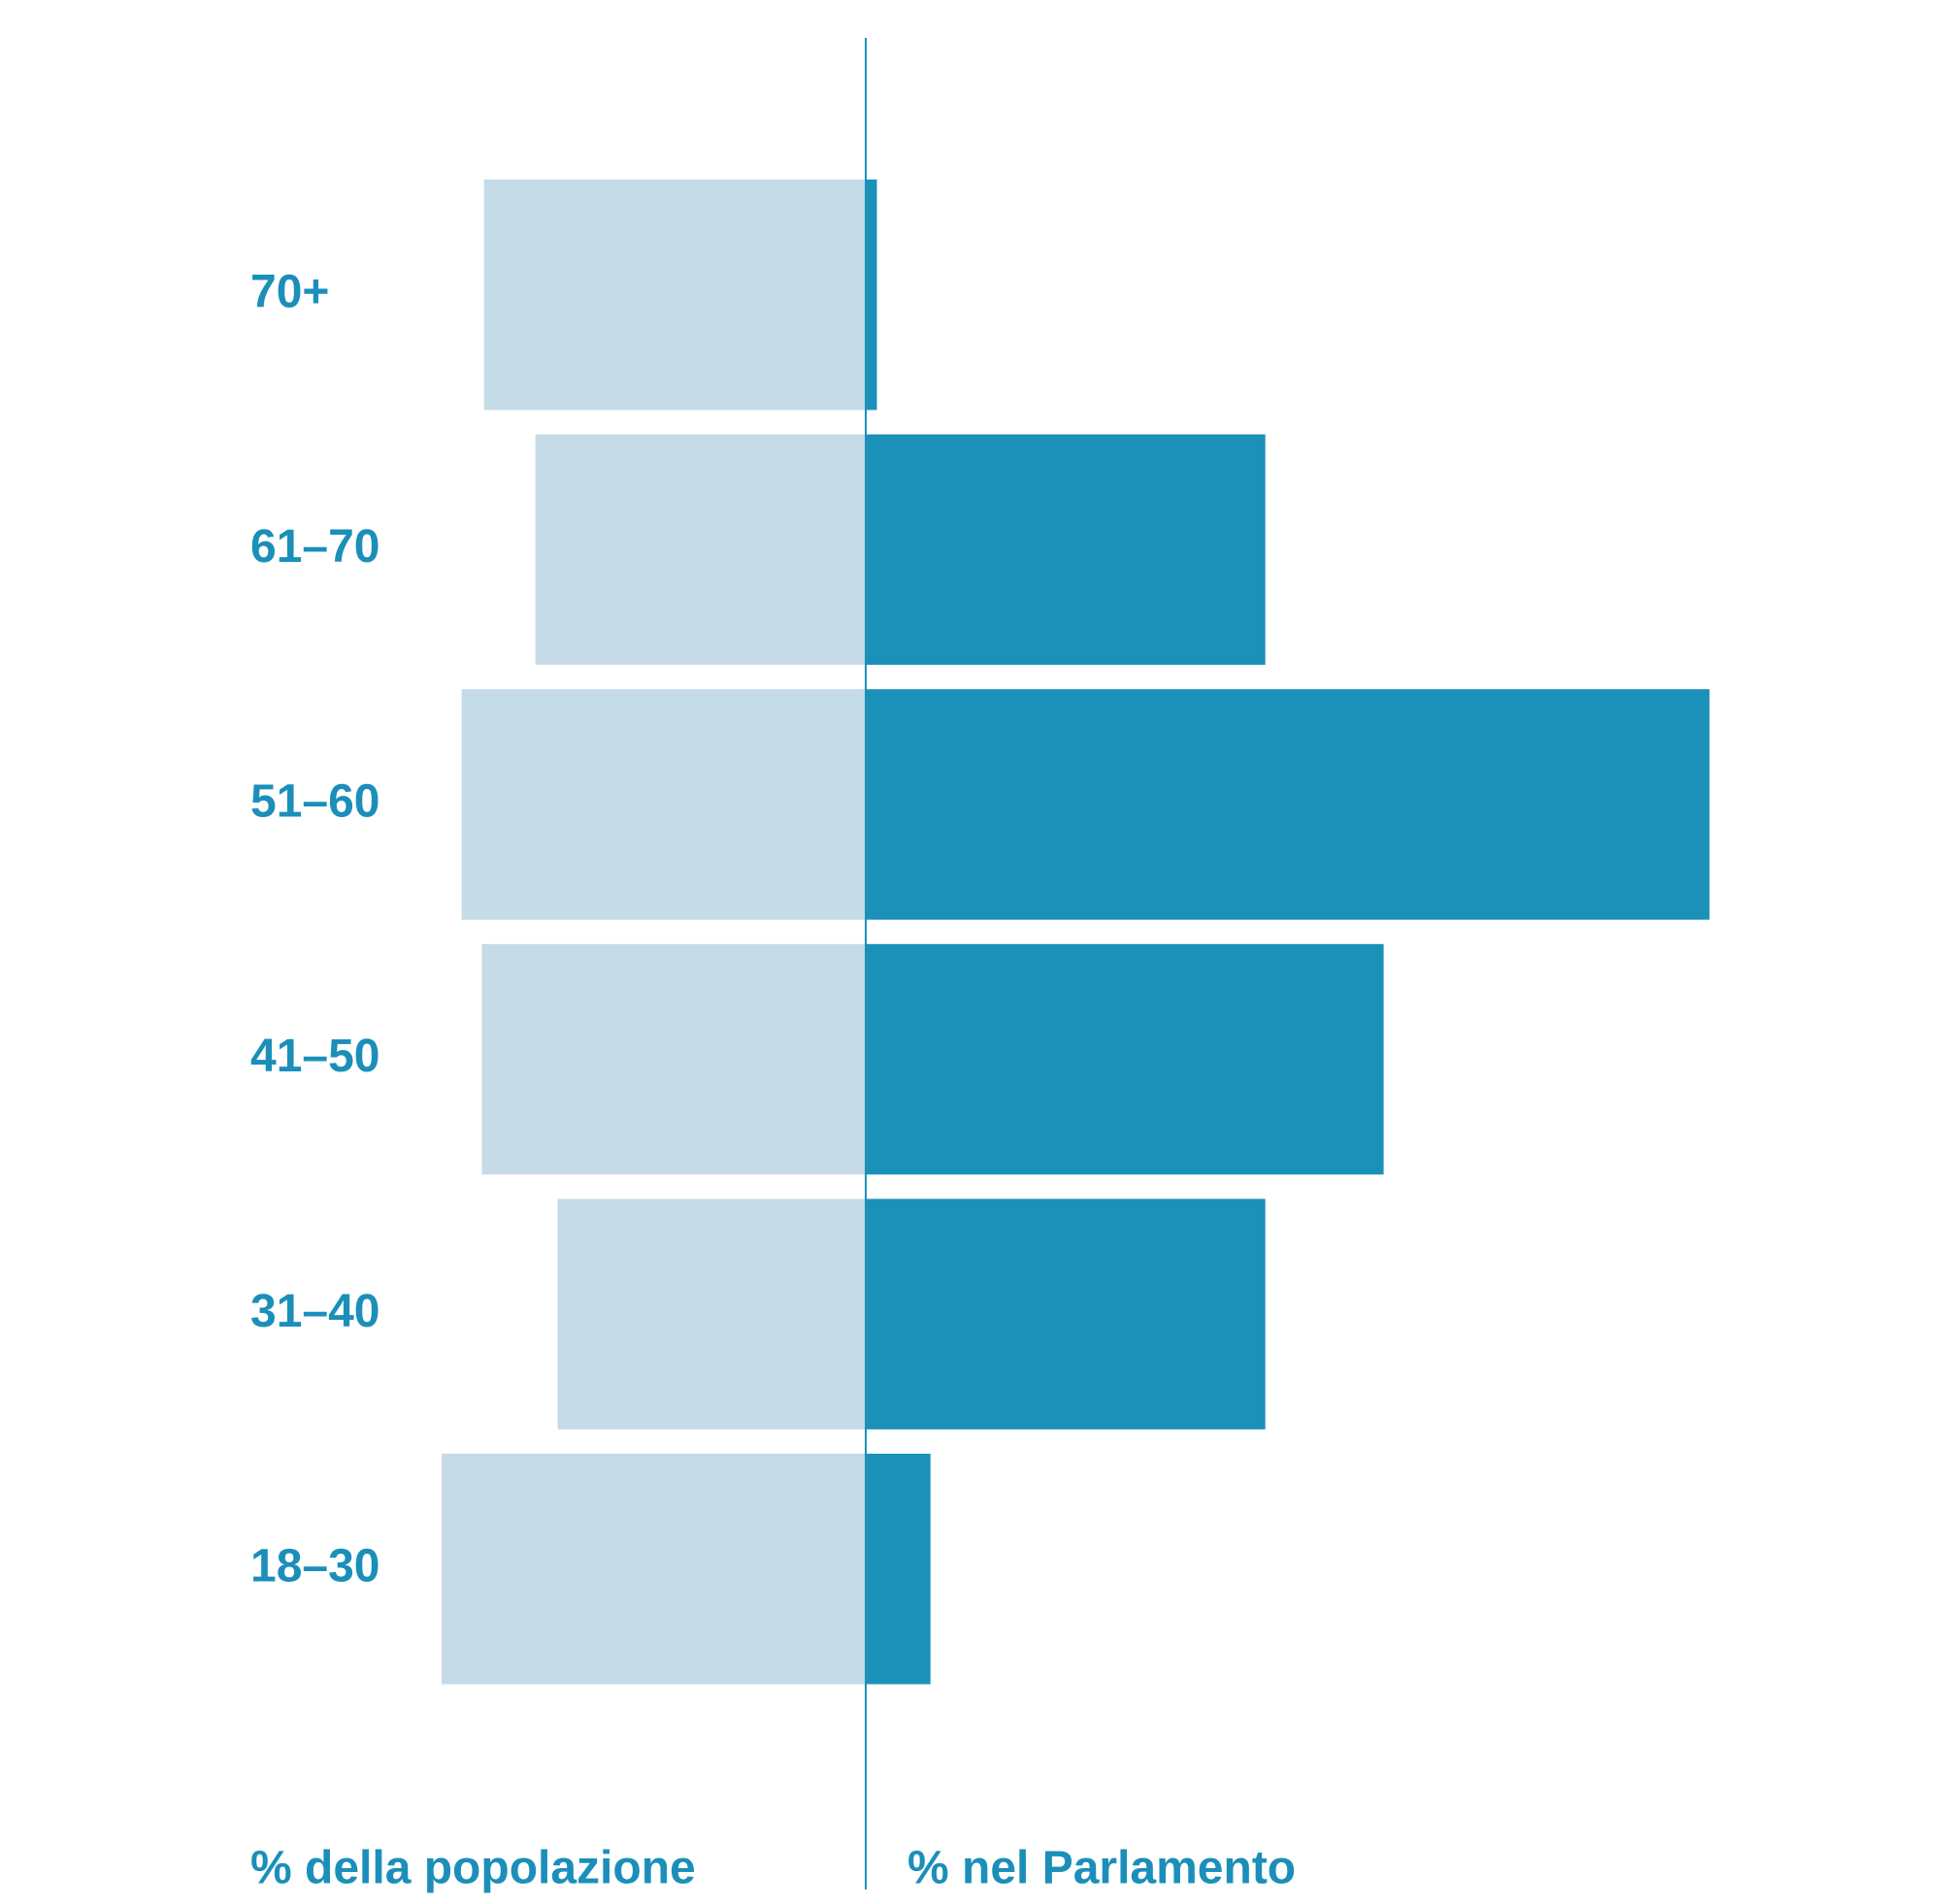  I want to click on category-label: 70+, so click(290, 291).